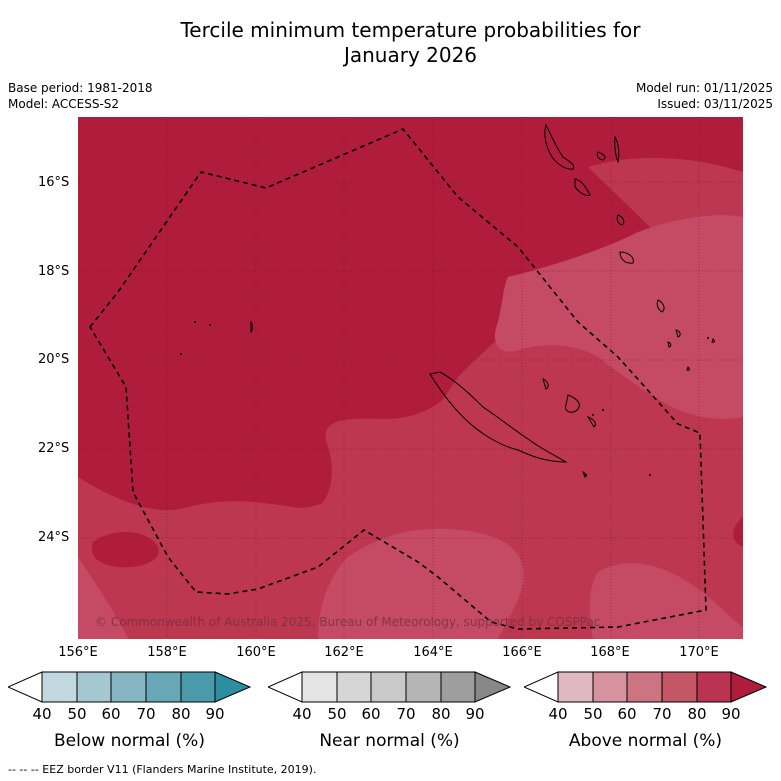 The width and height of the screenshot is (781, 781). Describe the element at coordinates (492, 687) in the screenshot. I see `near-swatch-over` at that location.